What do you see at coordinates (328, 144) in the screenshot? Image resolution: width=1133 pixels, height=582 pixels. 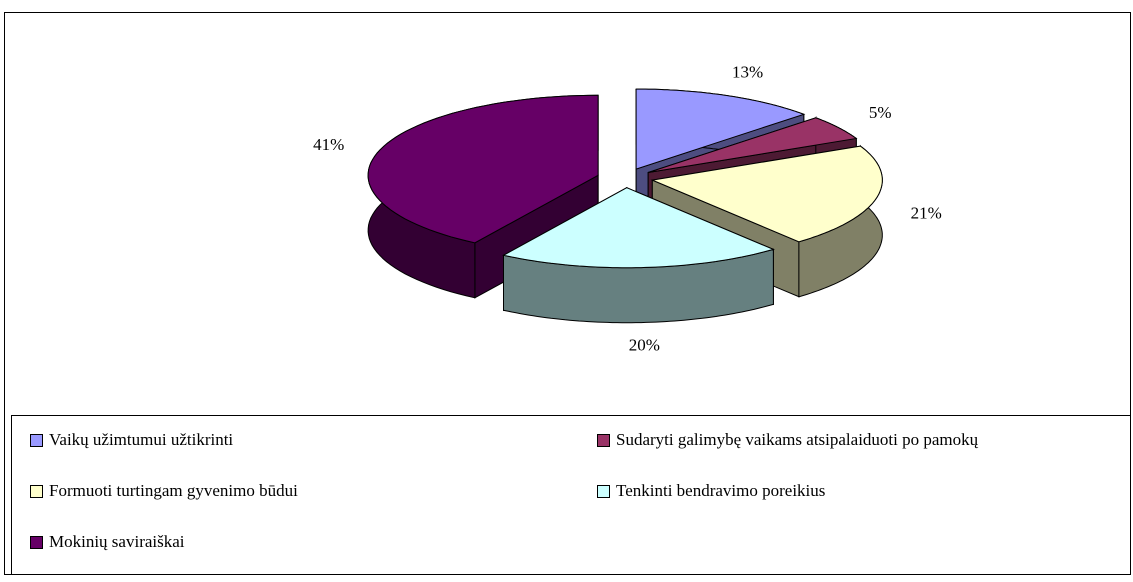 I see `data-label: 41%` at bounding box center [328, 144].